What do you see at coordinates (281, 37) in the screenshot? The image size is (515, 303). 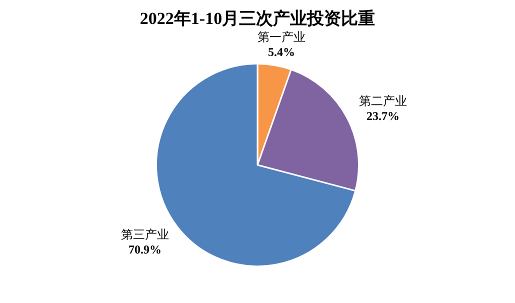 I see `slice-label: 第一产业` at bounding box center [281, 37].